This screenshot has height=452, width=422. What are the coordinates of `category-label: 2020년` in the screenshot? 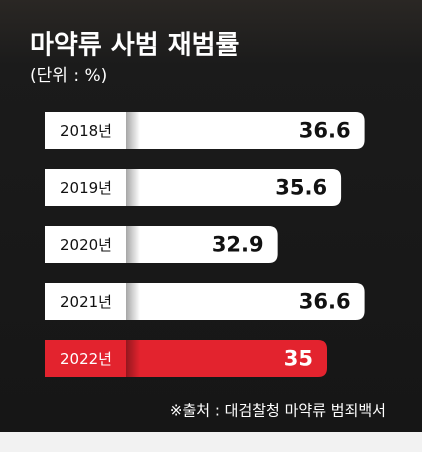 It's located at (86, 245).